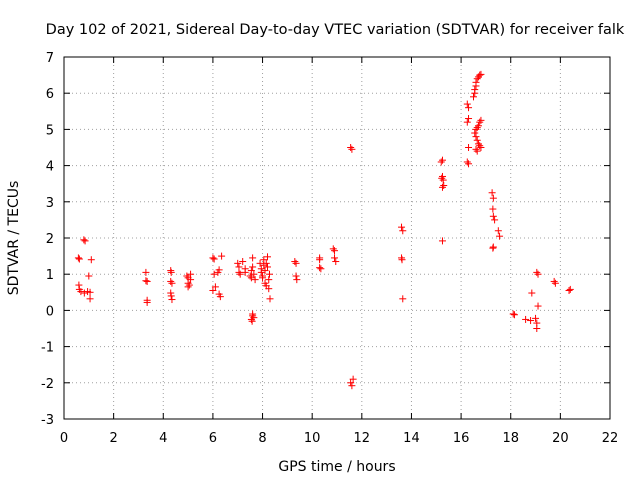  Describe the element at coordinates (362, 438) in the screenshot. I see `x-tick-label: 12` at that location.